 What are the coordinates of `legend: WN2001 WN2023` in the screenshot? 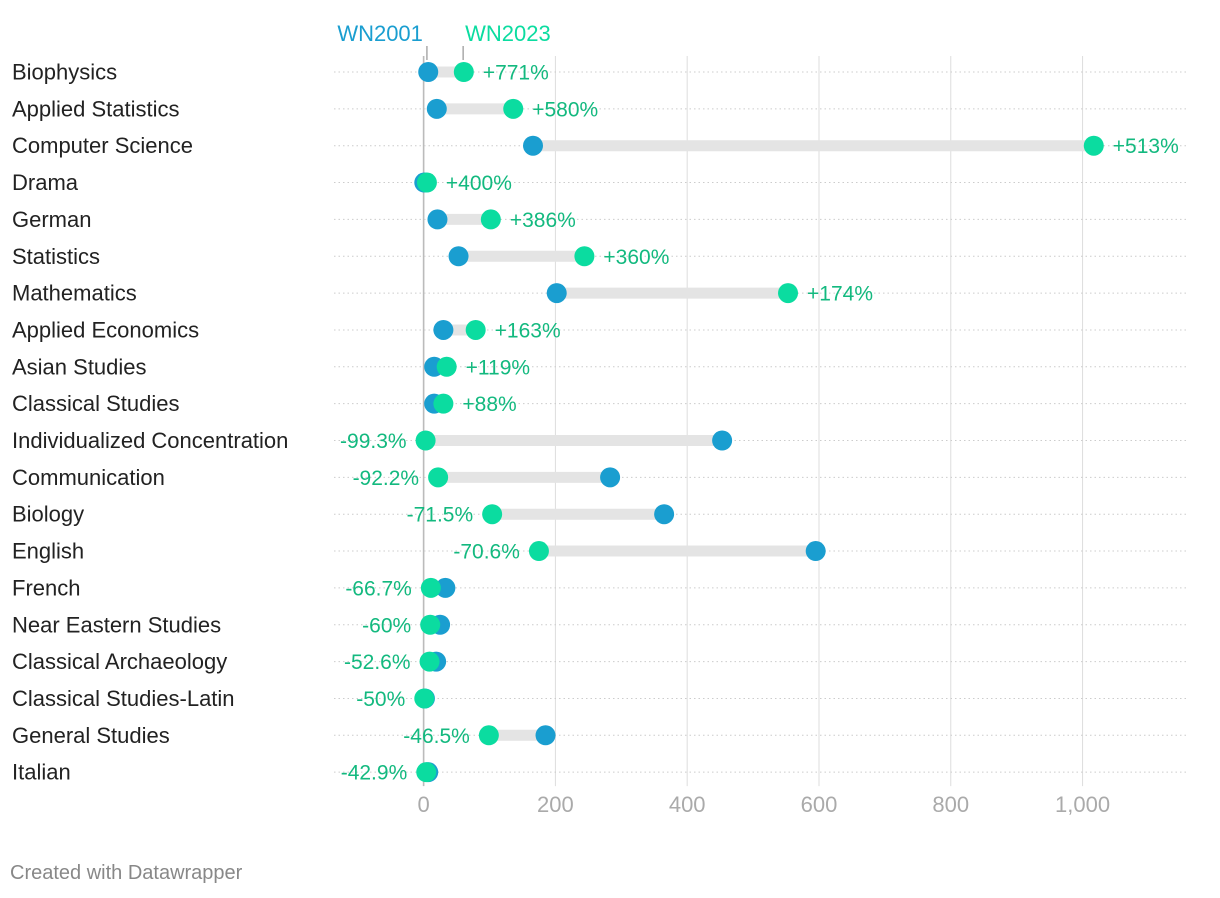 It's located at (444, 40).